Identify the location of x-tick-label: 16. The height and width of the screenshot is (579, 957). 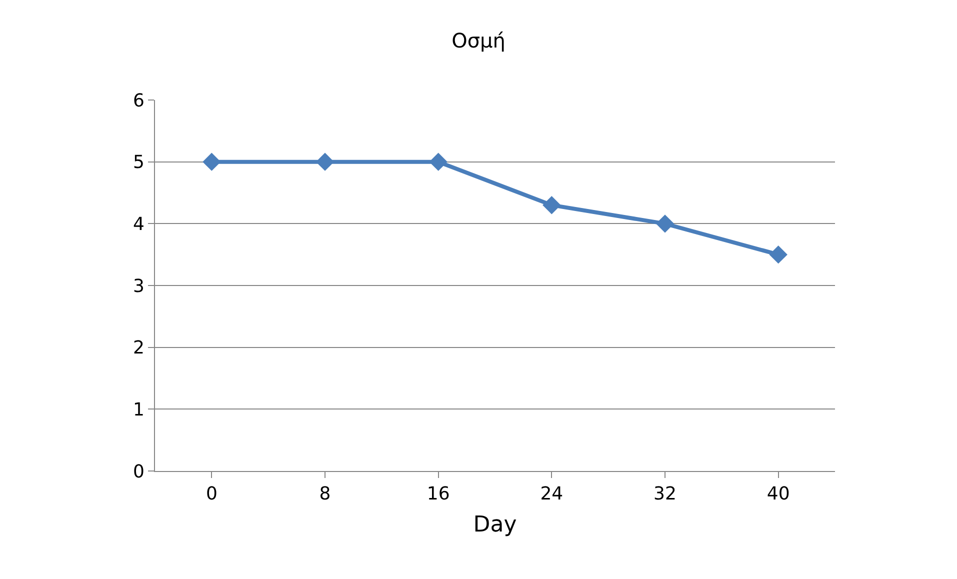
(438, 494).